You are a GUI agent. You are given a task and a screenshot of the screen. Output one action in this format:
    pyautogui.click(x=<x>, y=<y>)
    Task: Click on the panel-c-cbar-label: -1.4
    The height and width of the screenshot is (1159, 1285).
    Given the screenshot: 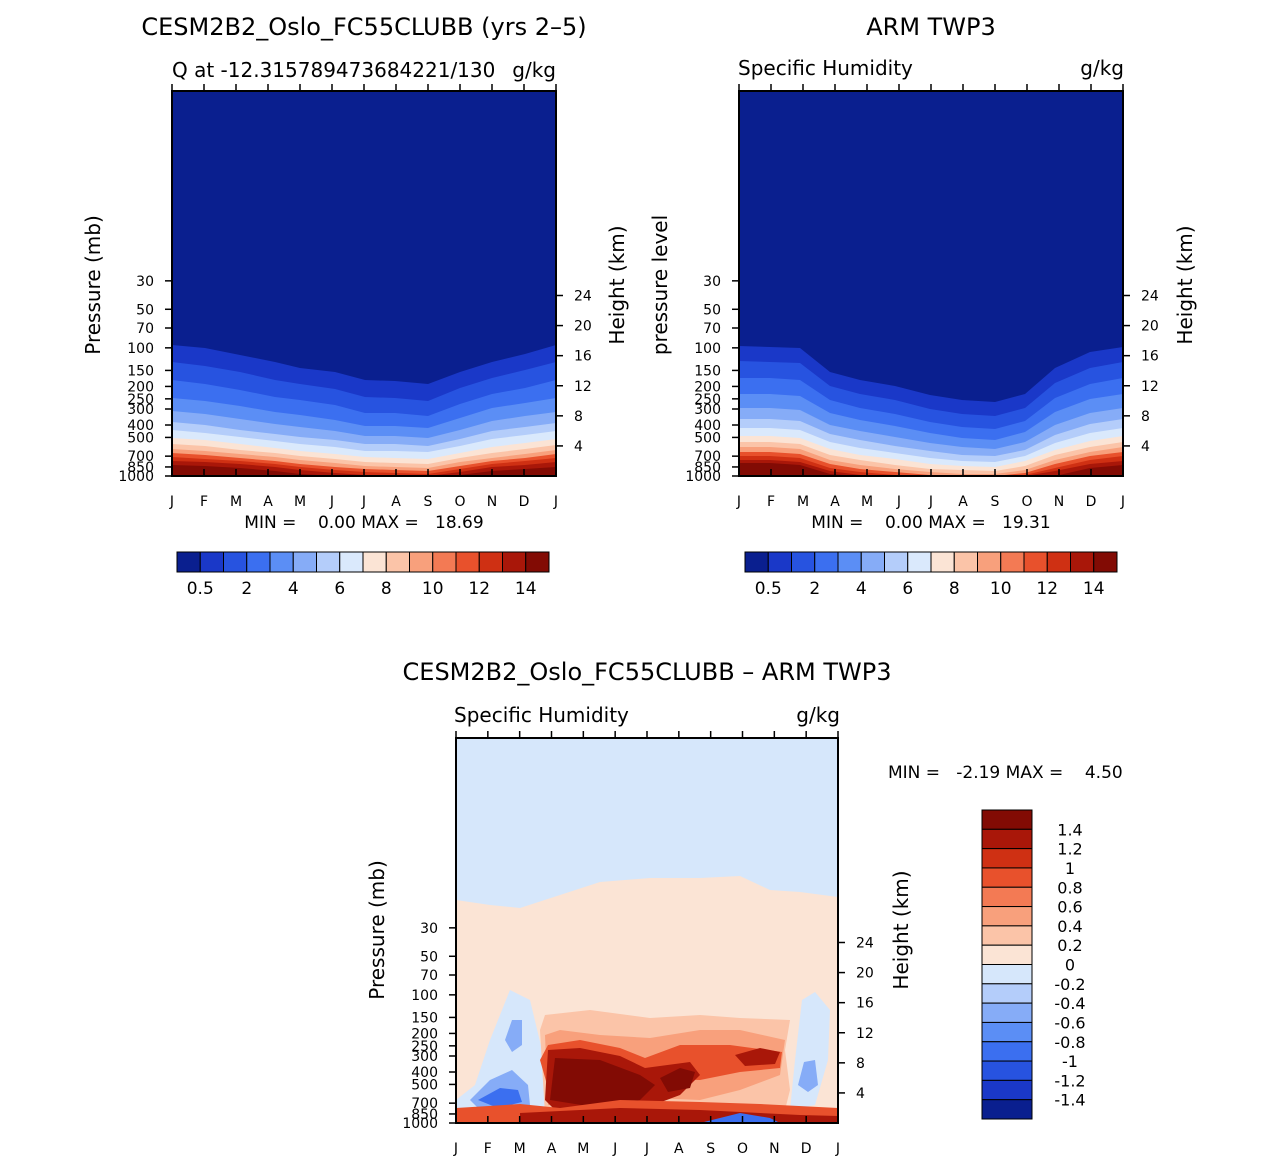 What is the action you would take?
    pyautogui.click(x=1069, y=1100)
    